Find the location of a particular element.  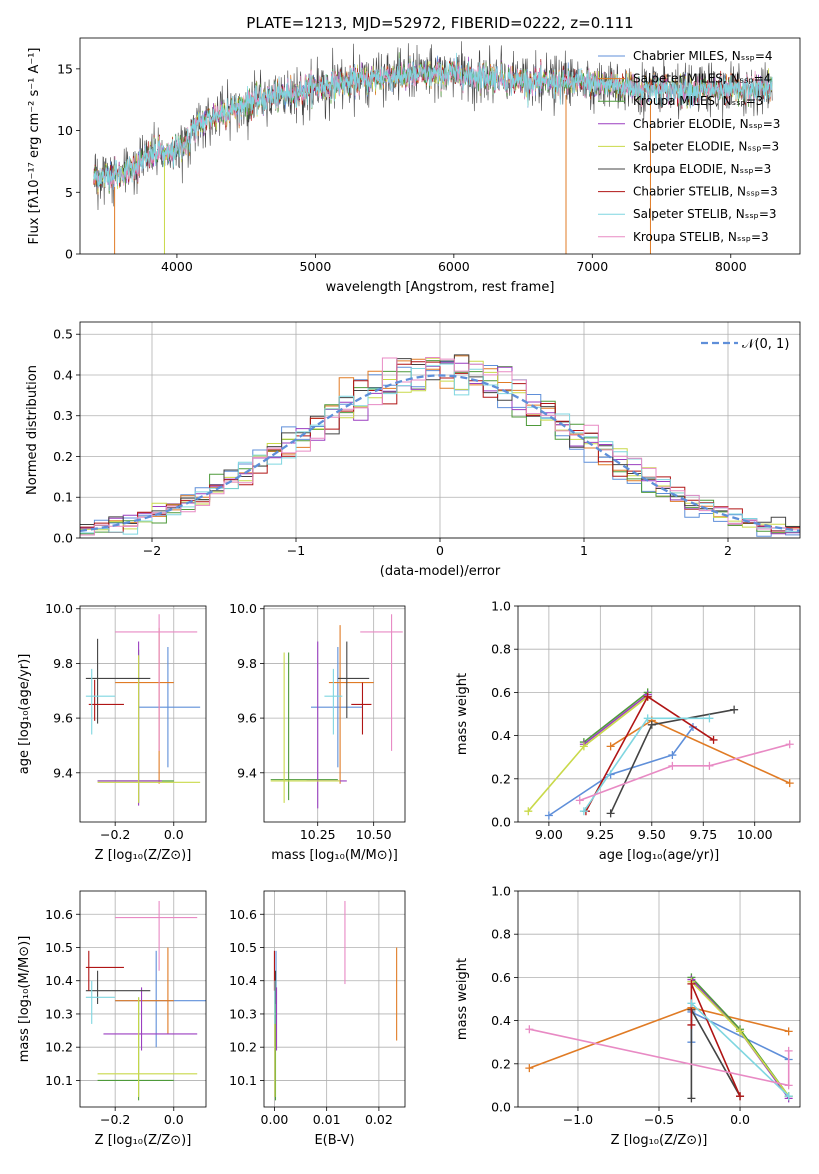

y-tick-label-3: 0.6 is located at coordinates (501, 977).